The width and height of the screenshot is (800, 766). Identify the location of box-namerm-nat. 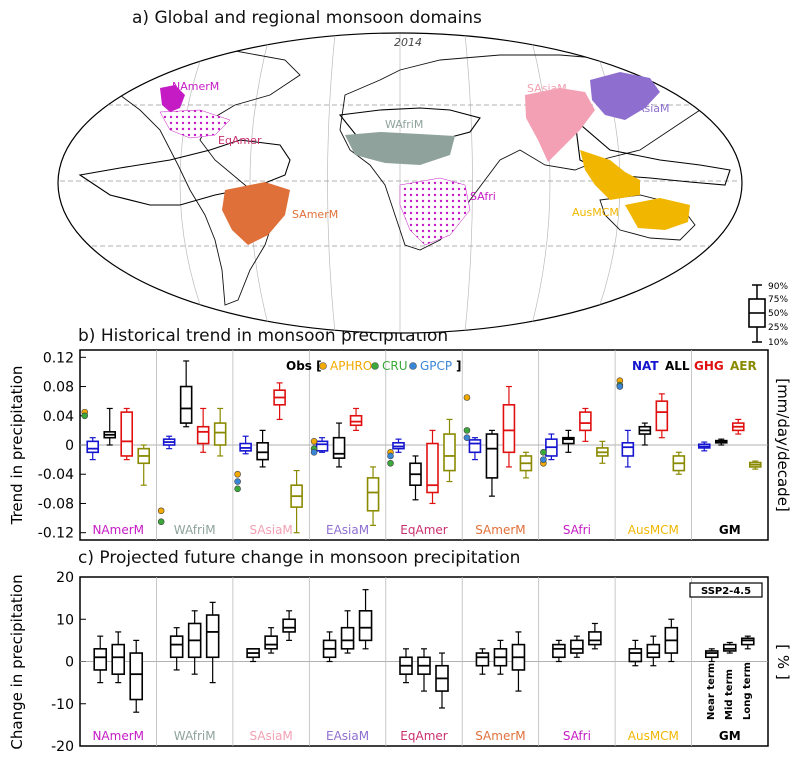
(93, 449).